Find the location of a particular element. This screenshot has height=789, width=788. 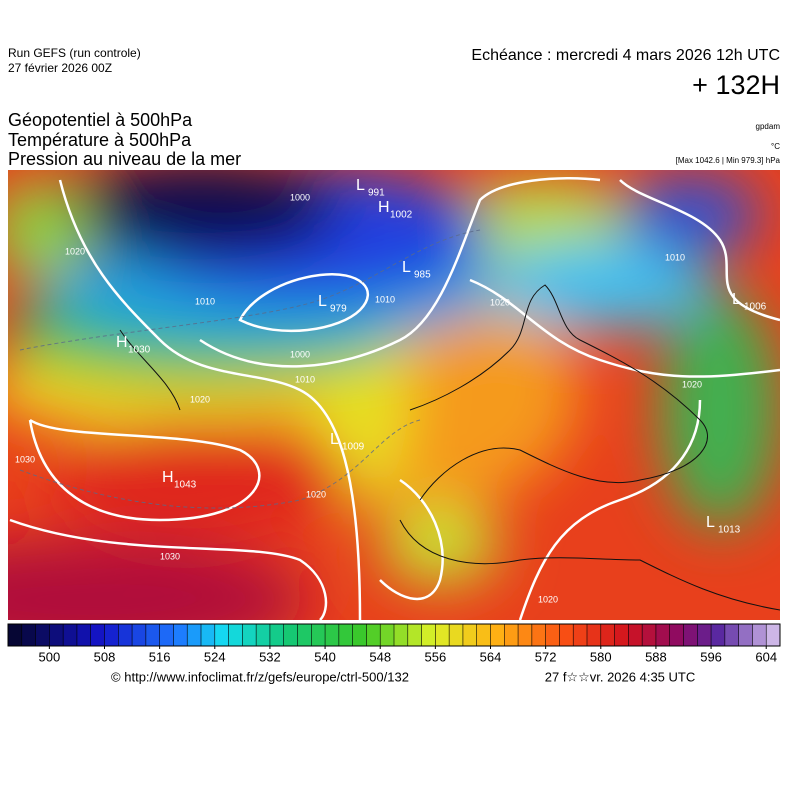

colorbar-label: 532 is located at coordinates (270, 656).